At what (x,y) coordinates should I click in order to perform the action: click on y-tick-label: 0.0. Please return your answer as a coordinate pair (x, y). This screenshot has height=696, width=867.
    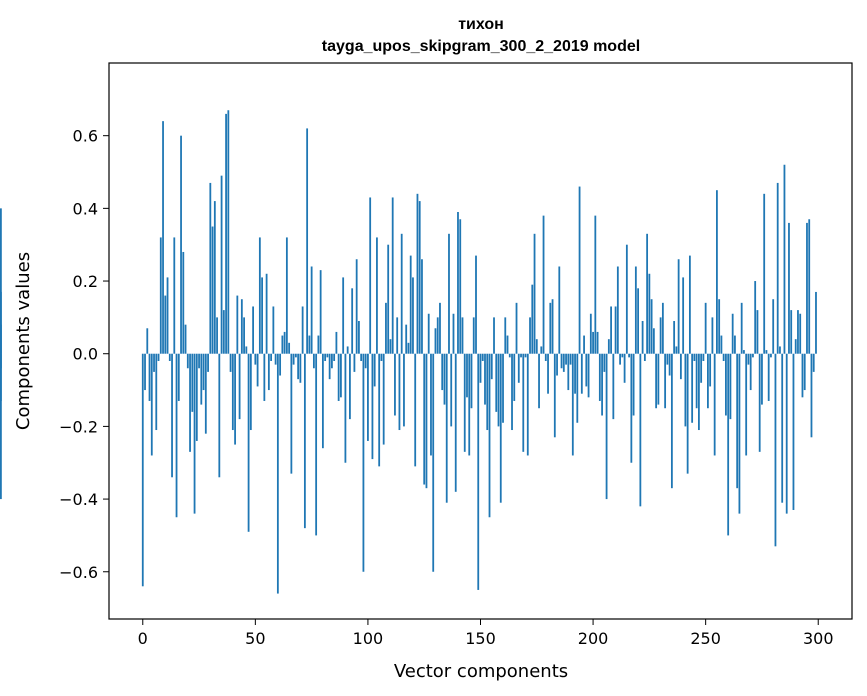
    Looking at the image, I should click on (85, 354).